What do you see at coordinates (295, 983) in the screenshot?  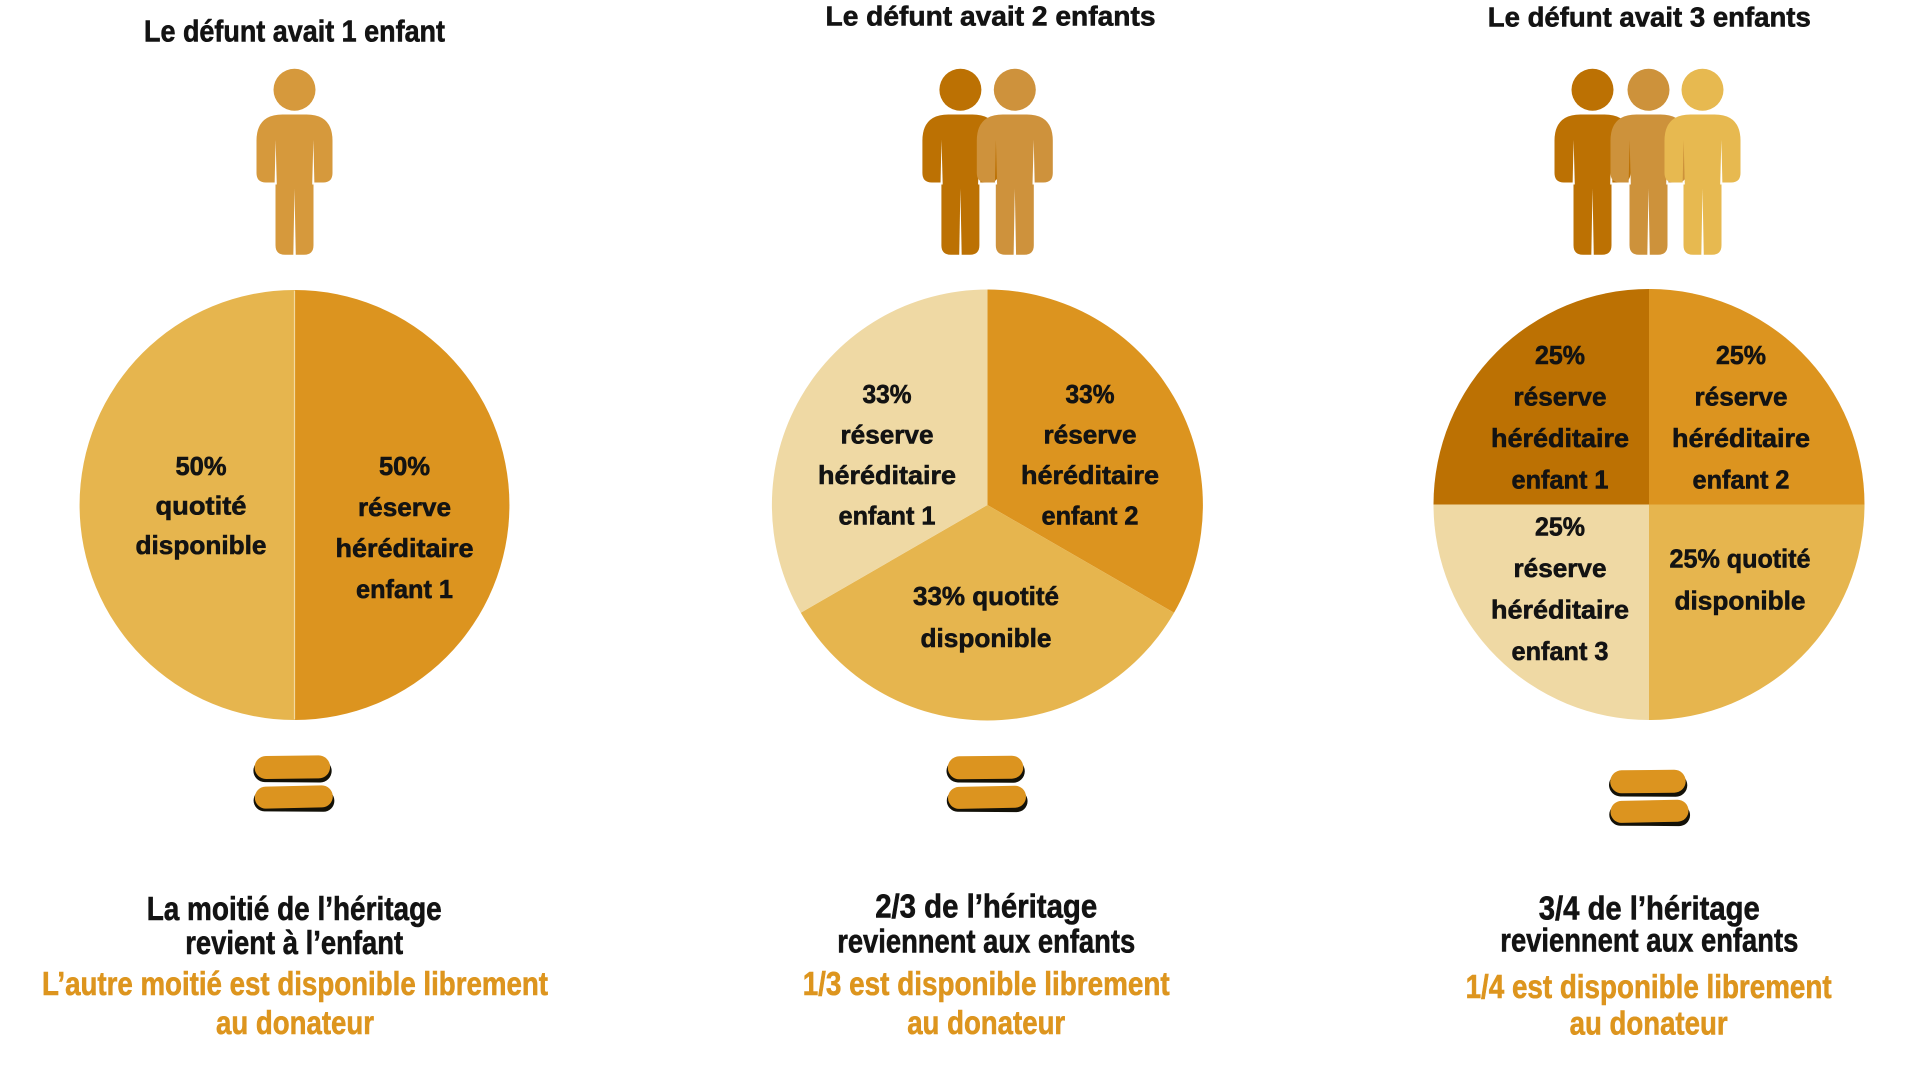 I see `svg-text:L’autre moitié est disponible: L’autre moitié est disponible librement` at bounding box center [295, 983].